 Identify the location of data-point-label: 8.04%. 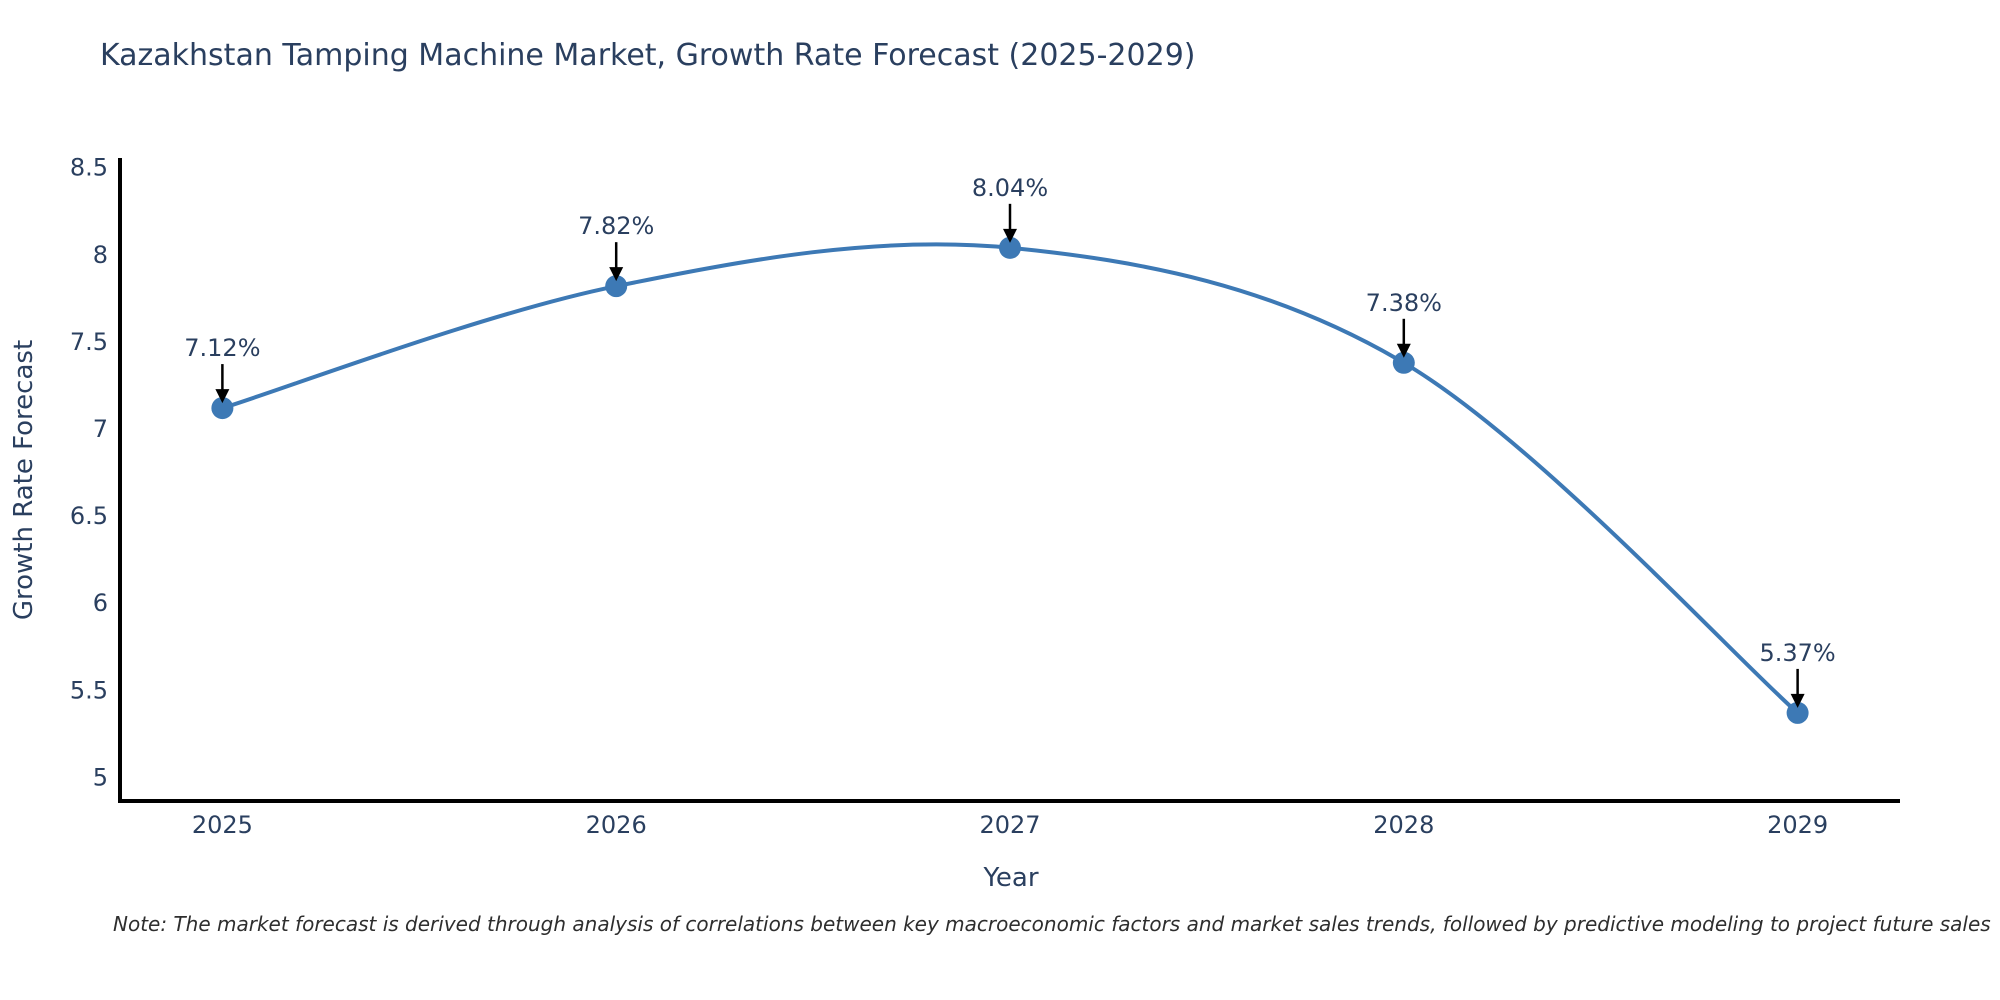
(1010, 188).